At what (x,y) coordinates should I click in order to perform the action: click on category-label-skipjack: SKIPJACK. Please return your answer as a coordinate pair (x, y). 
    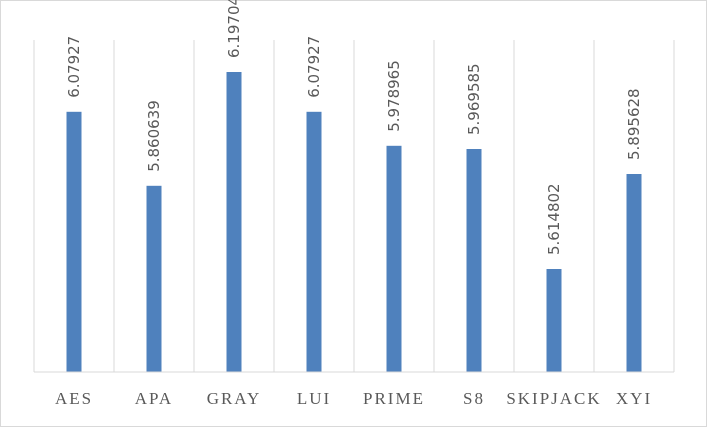
    Looking at the image, I should click on (553, 398).